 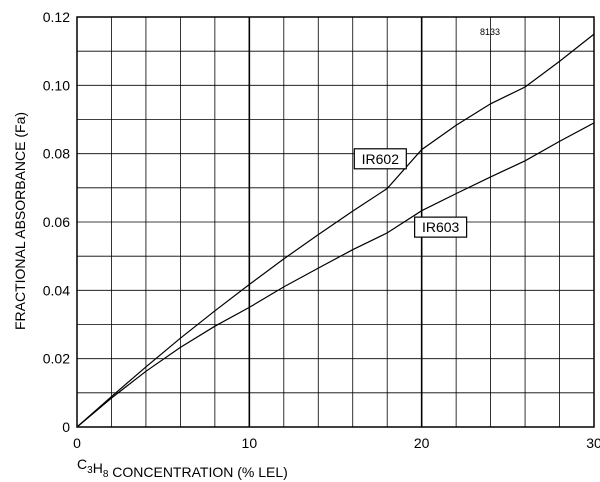 What do you see at coordinates (56, 17) in the screenshot?
I see `y-tick-label: 0.12` at bounding box center [56, 17].